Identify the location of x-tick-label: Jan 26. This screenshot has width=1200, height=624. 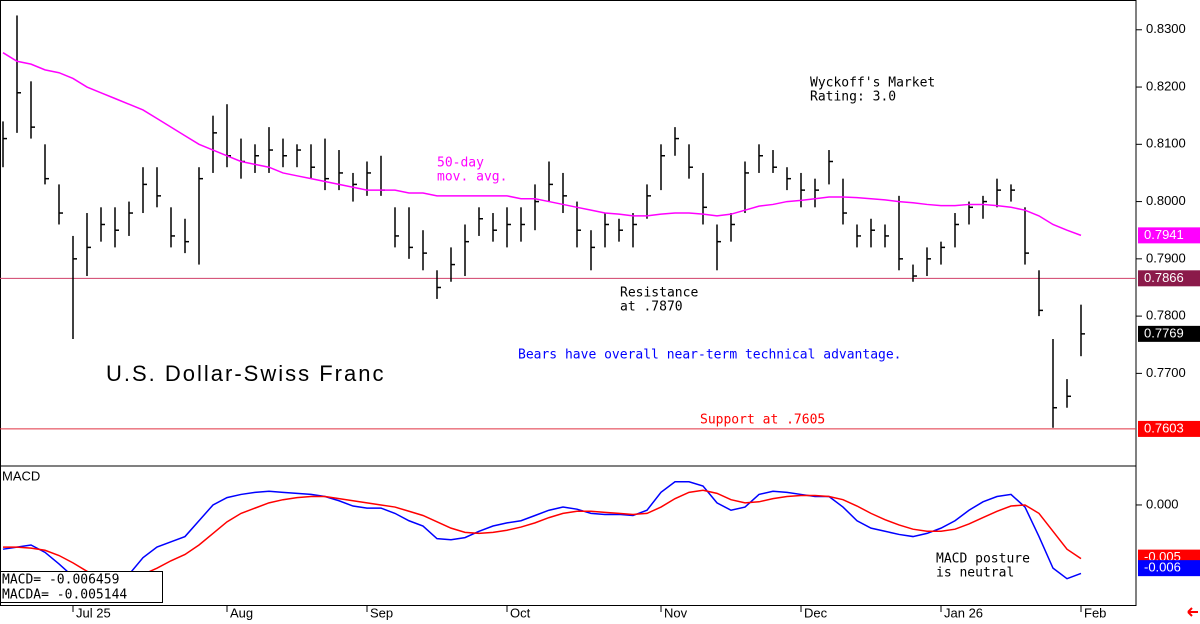
(963, 612).